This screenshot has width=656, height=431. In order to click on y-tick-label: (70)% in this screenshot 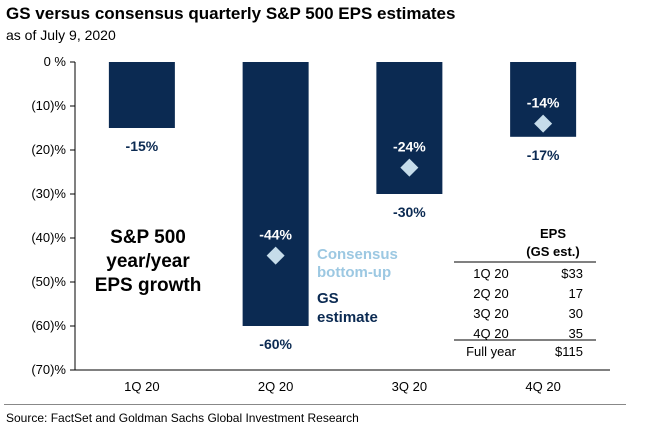, I will do `click(48, 369)`.